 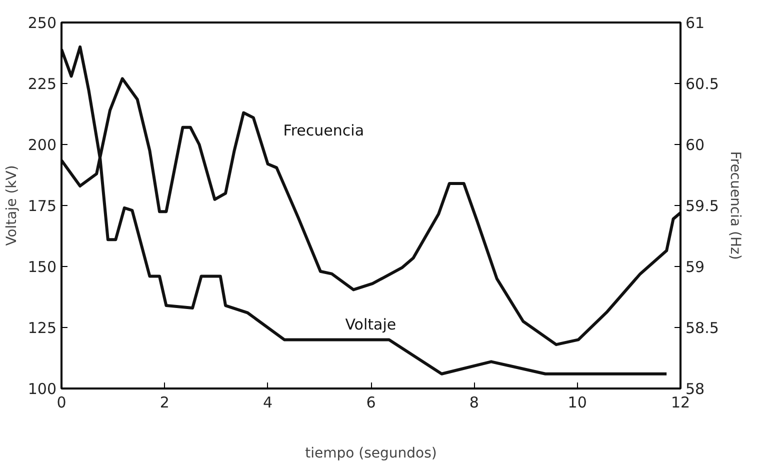 What do you see at coordinates (695, 23) in the screenshot?
I see `y2-tick-label: 61` at bounding box center [695, 23].